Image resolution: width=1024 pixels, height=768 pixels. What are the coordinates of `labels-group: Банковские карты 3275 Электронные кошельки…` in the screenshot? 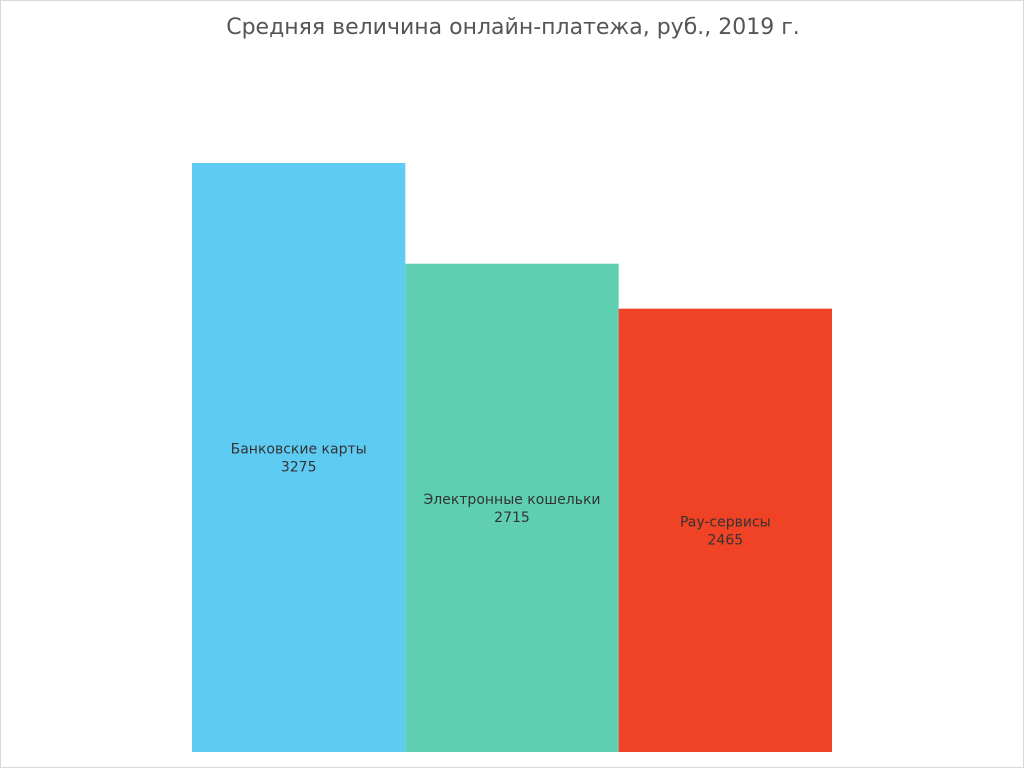 It's located at (501, 495).